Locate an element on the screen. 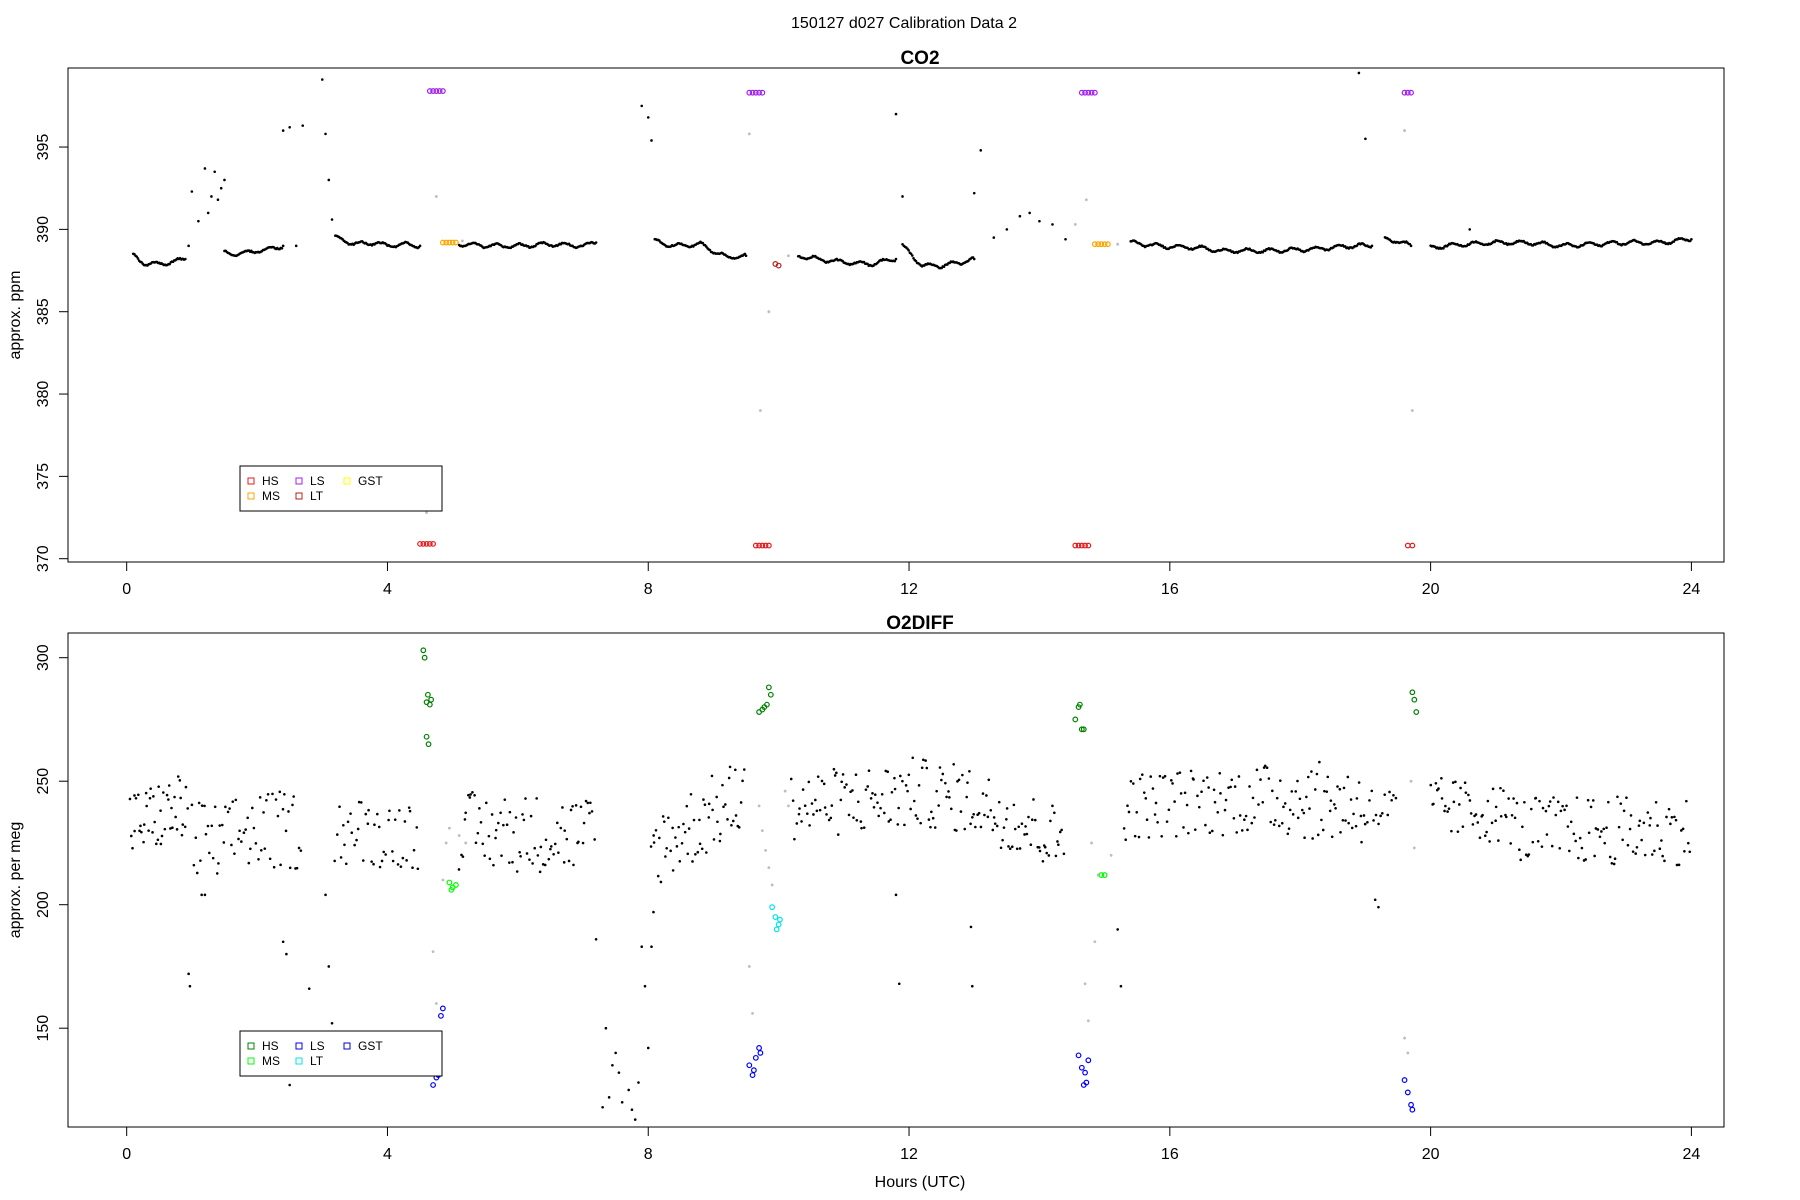  page-title: 150127 d027 Calibration Data 2 is located at coordinates (904, 23).